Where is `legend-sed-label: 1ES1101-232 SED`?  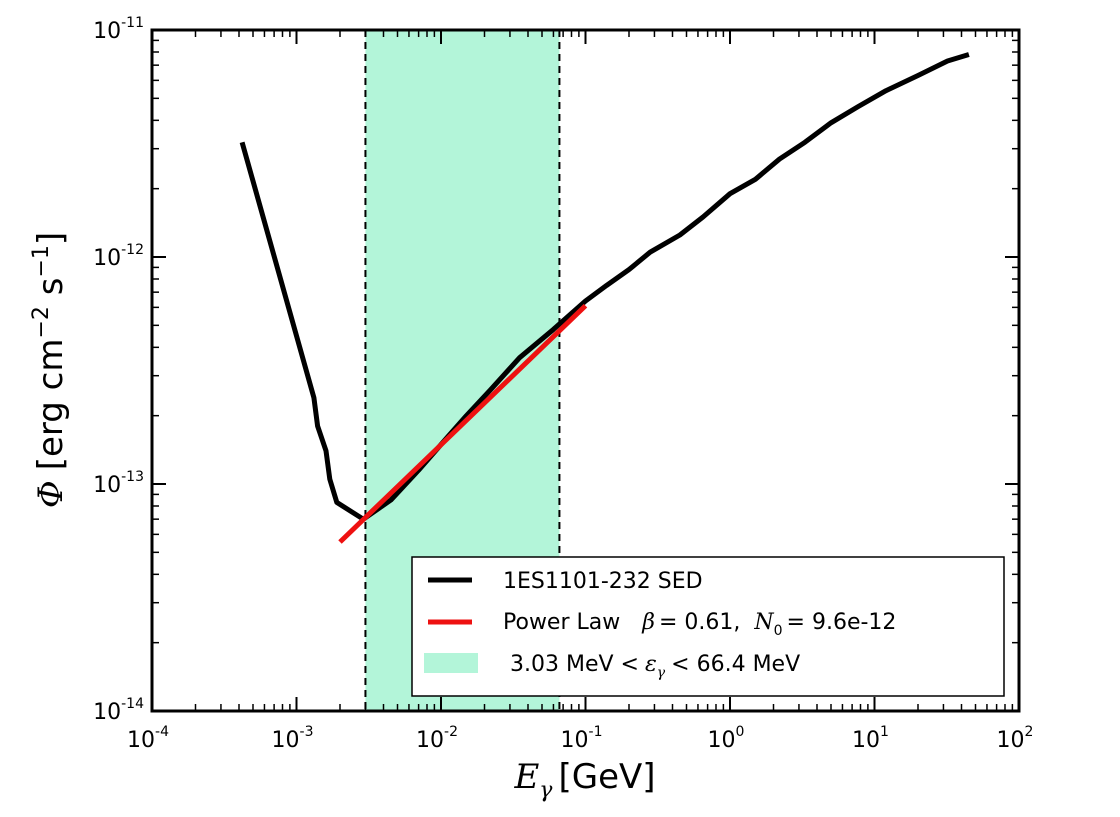 legend-sed-label: 1ES1101-232 SED is located at coordinates (603, 581).